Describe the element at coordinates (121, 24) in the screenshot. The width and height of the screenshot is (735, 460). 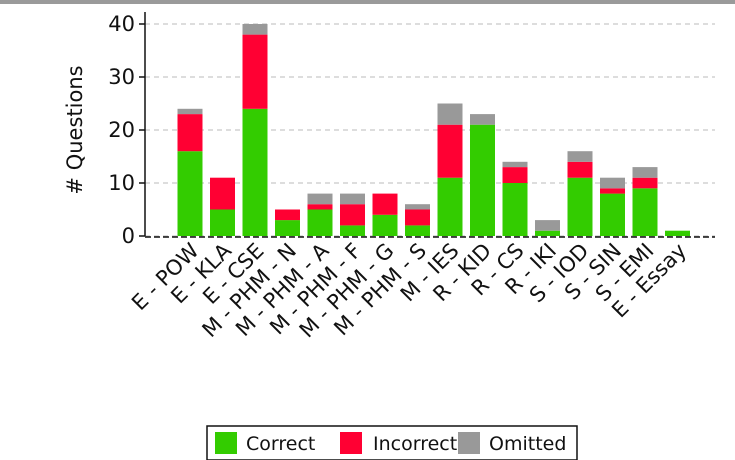
I see `y-tick-label: 40` at that location.